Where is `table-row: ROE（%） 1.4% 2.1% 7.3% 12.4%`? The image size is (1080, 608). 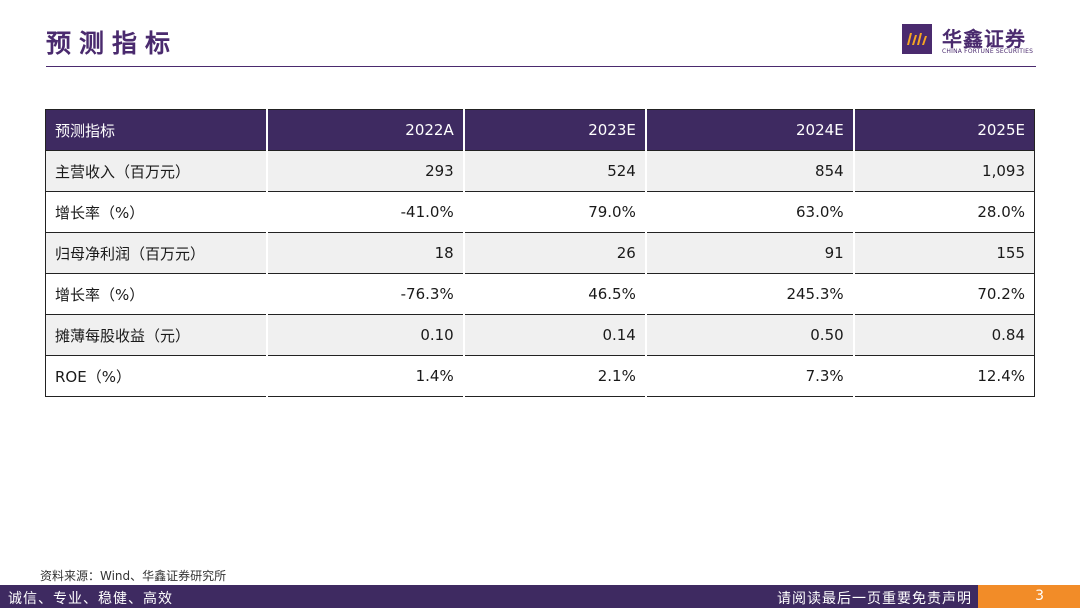
table-row: ROE（%） 1.4% 2.1% 7.3% 12.4% is located at coordinates (540, 376).